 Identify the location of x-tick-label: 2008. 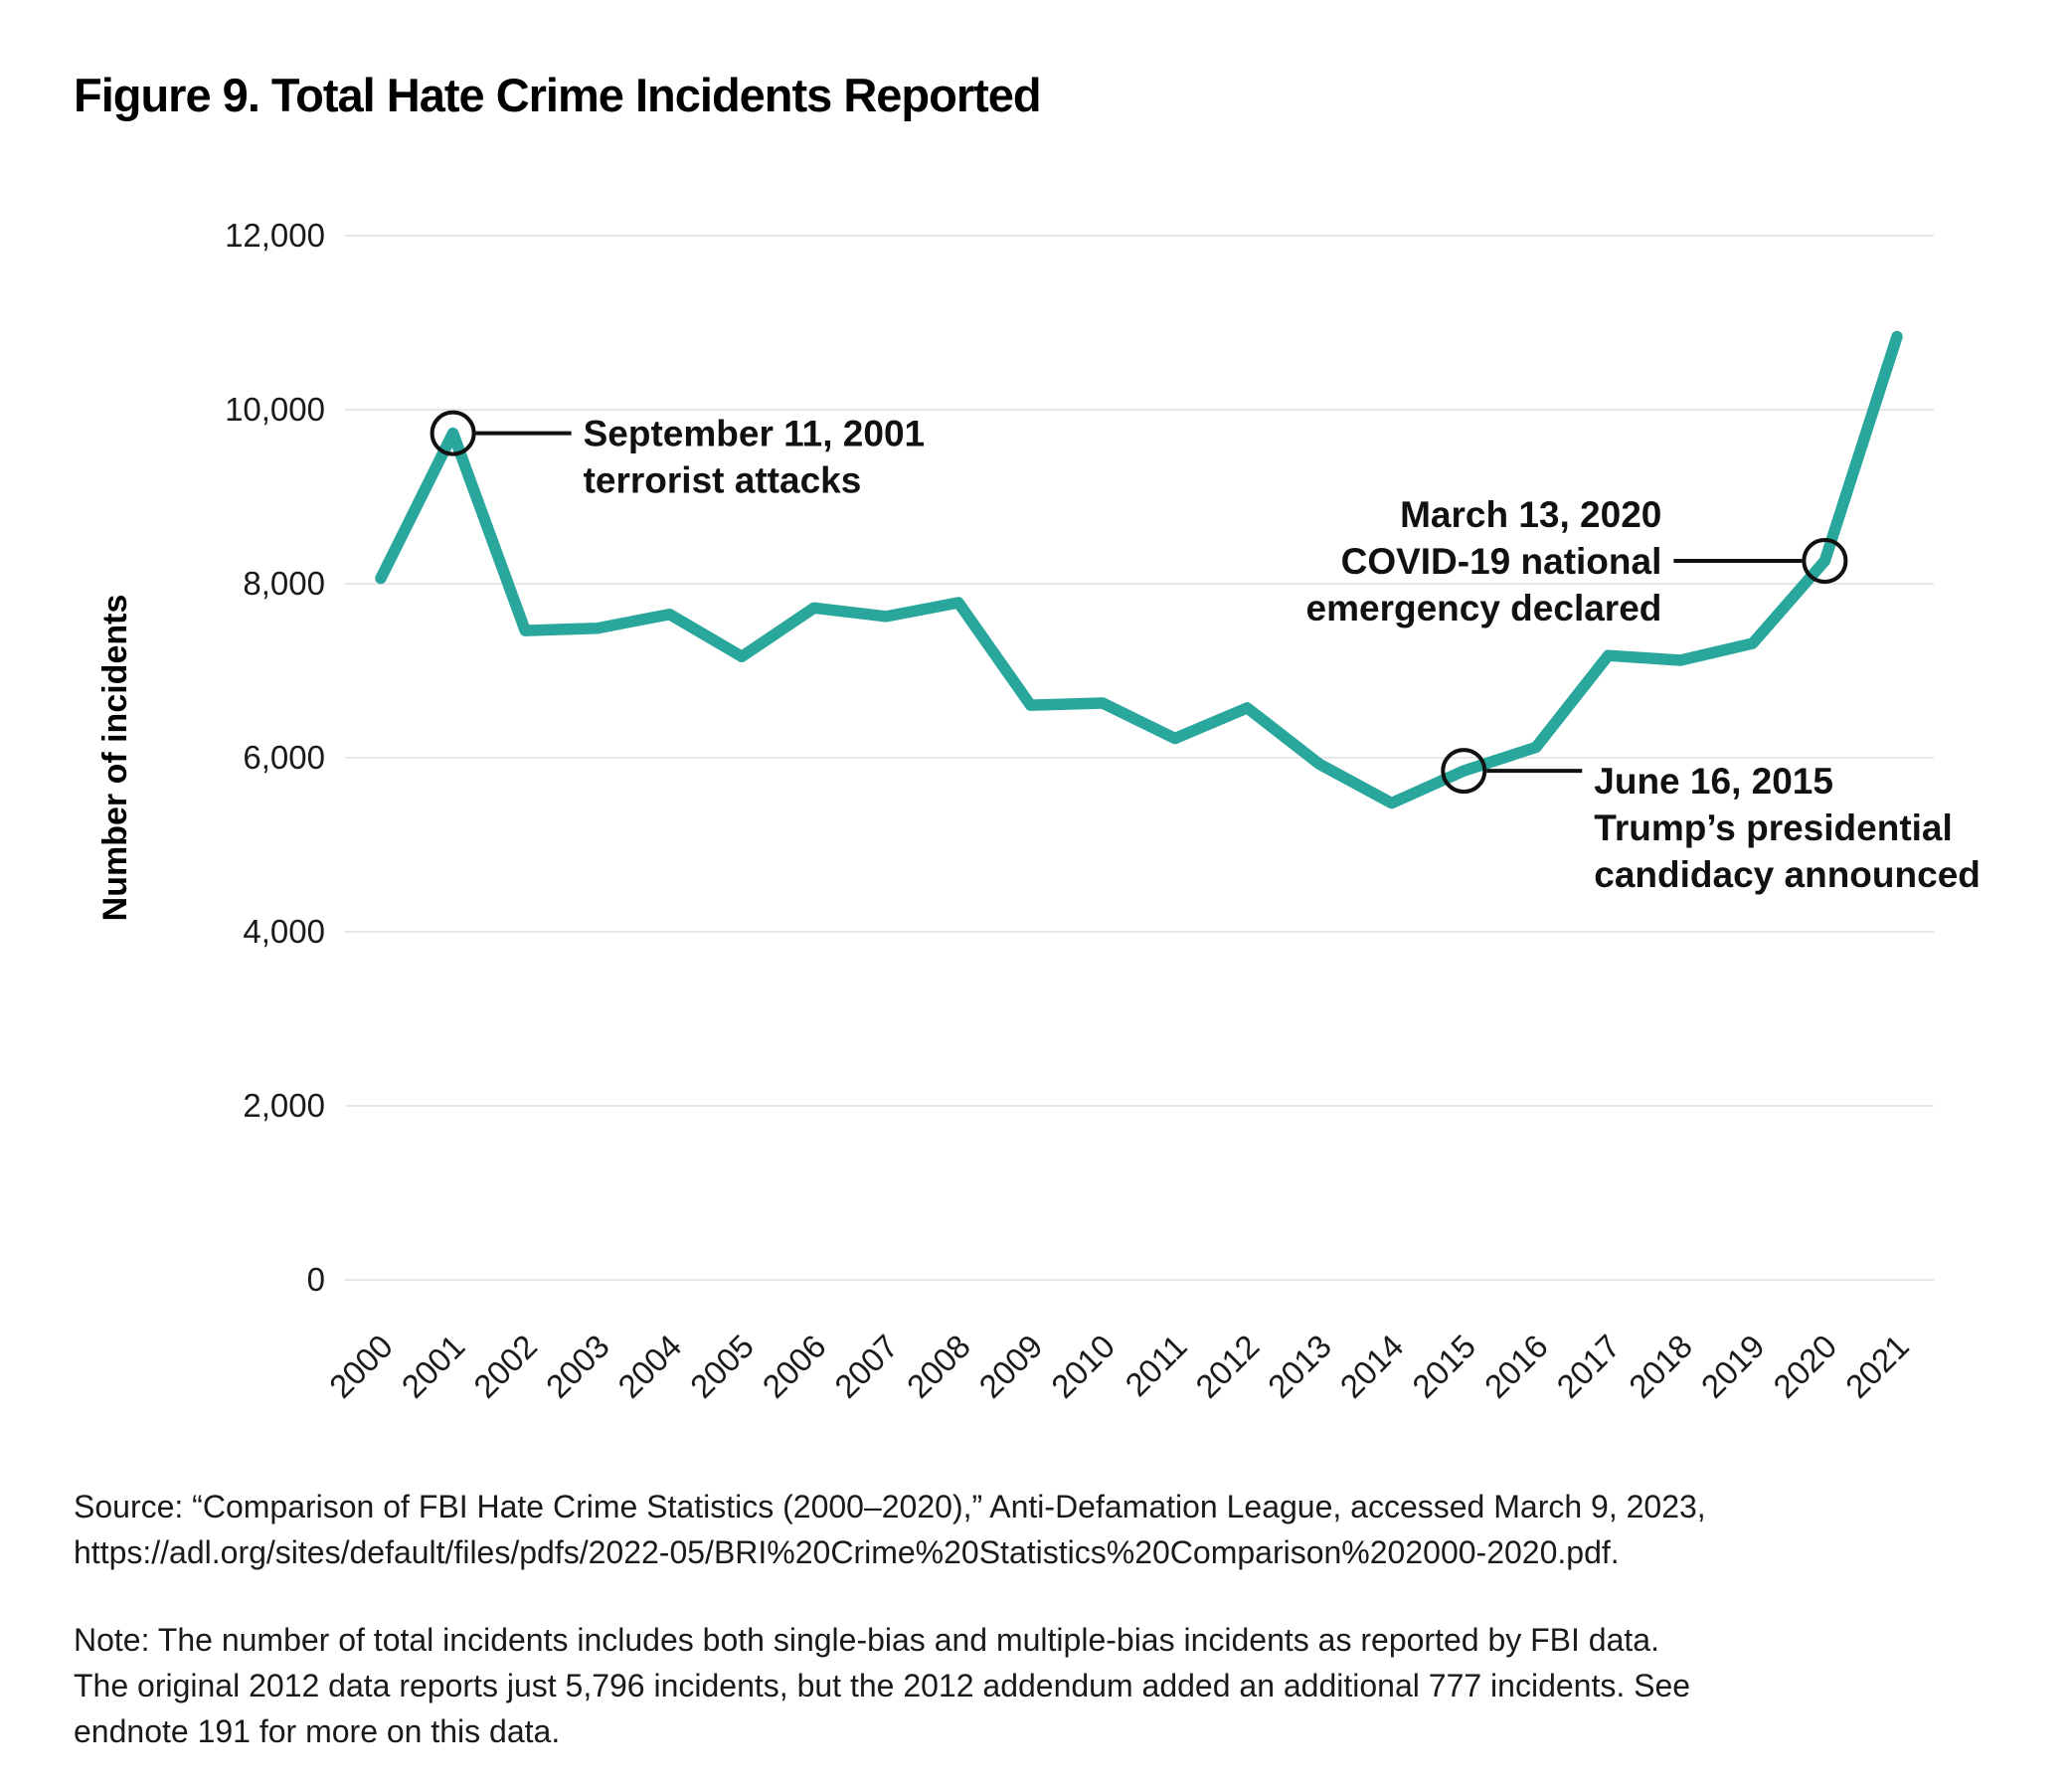
(939, 1367).